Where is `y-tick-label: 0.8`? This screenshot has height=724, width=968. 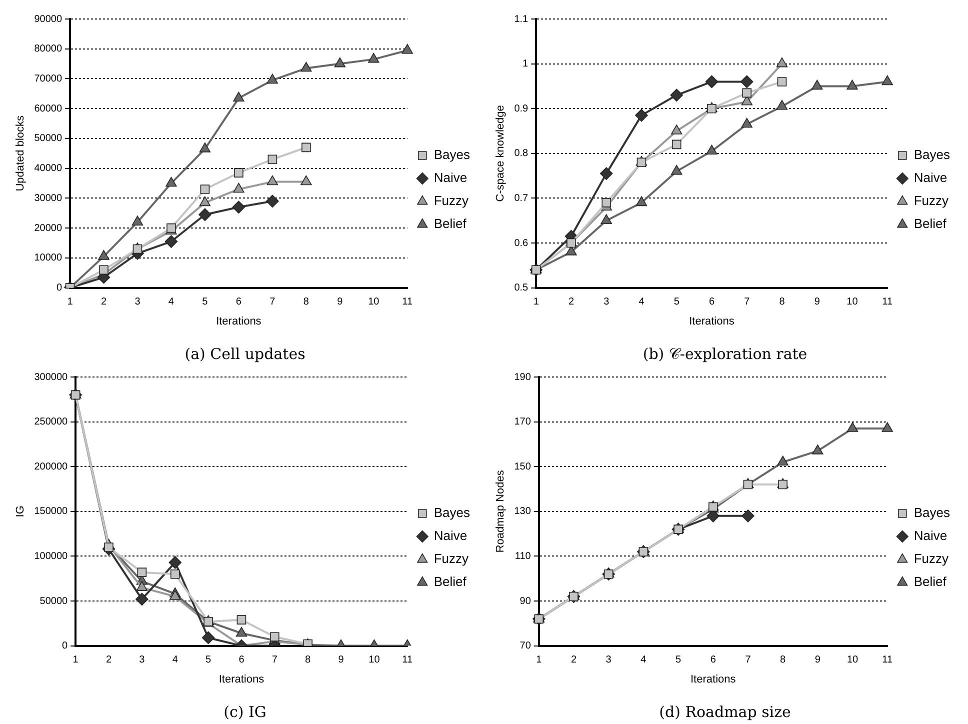 y-tick-label: 0.8 is located at coordinates (521, 154).